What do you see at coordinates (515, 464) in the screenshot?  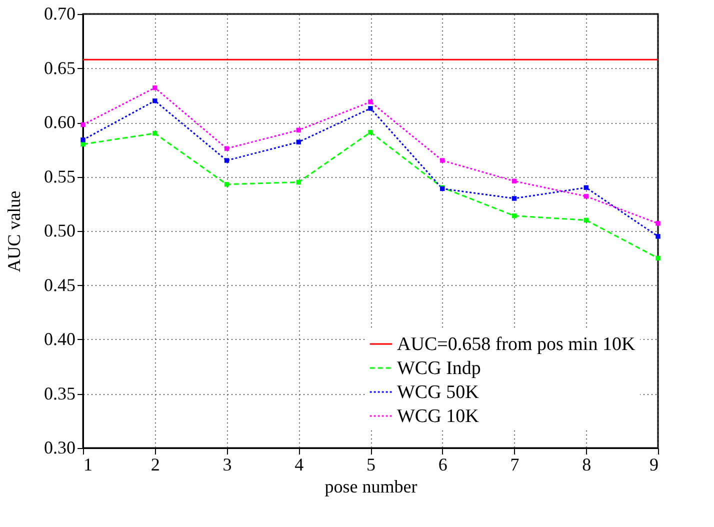 I see `x-tick-label: 7` at bounding box center [515, 464].